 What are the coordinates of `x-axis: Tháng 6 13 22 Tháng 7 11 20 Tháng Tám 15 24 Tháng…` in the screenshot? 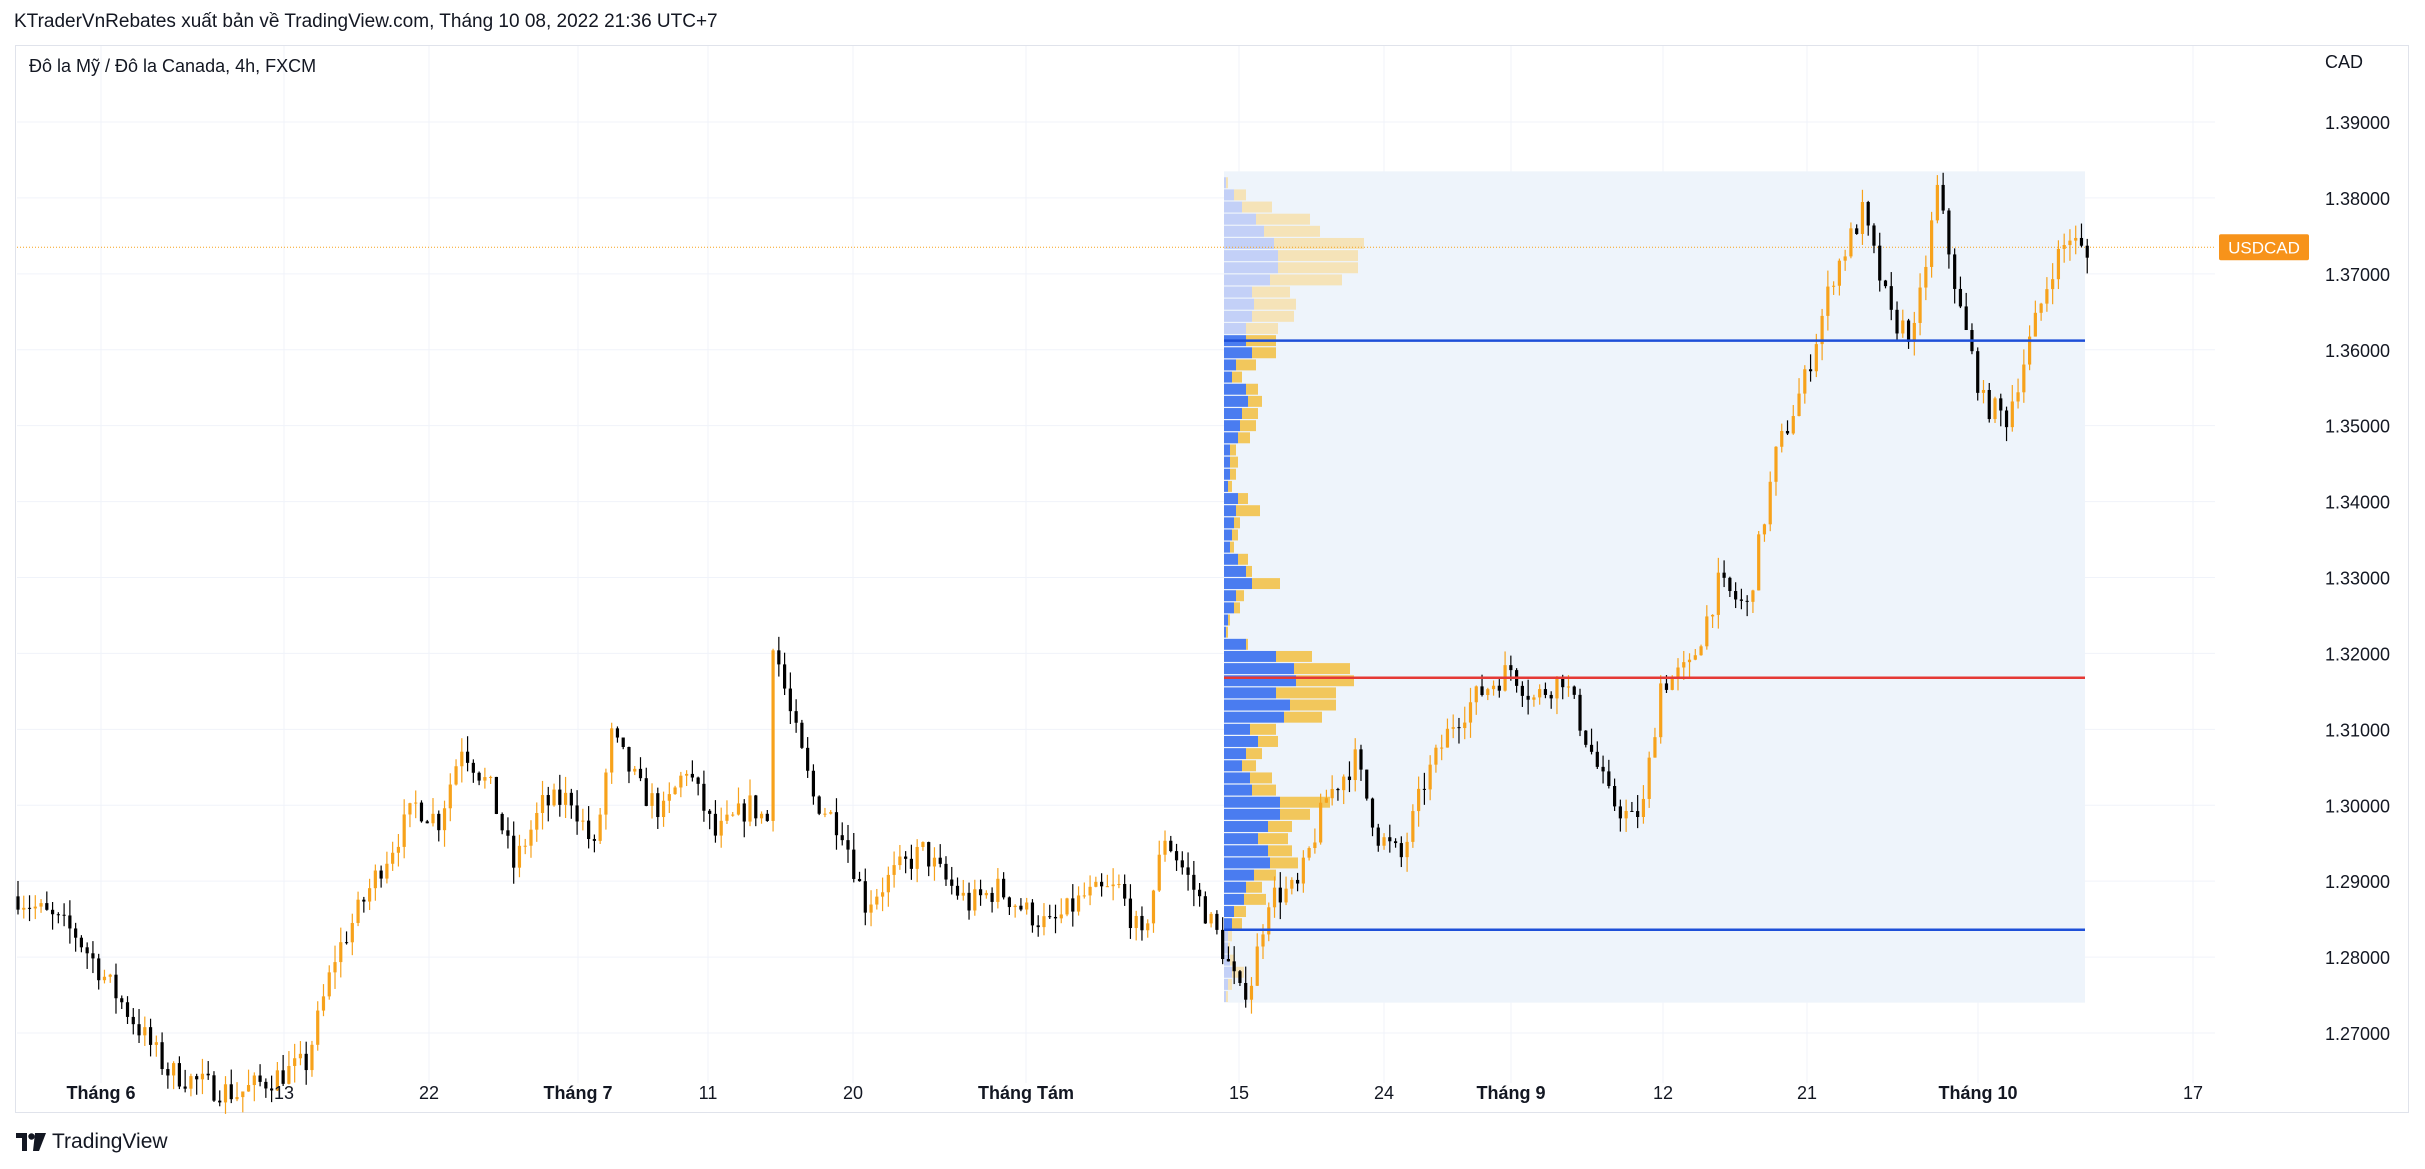 It's located at (1134, 1093).